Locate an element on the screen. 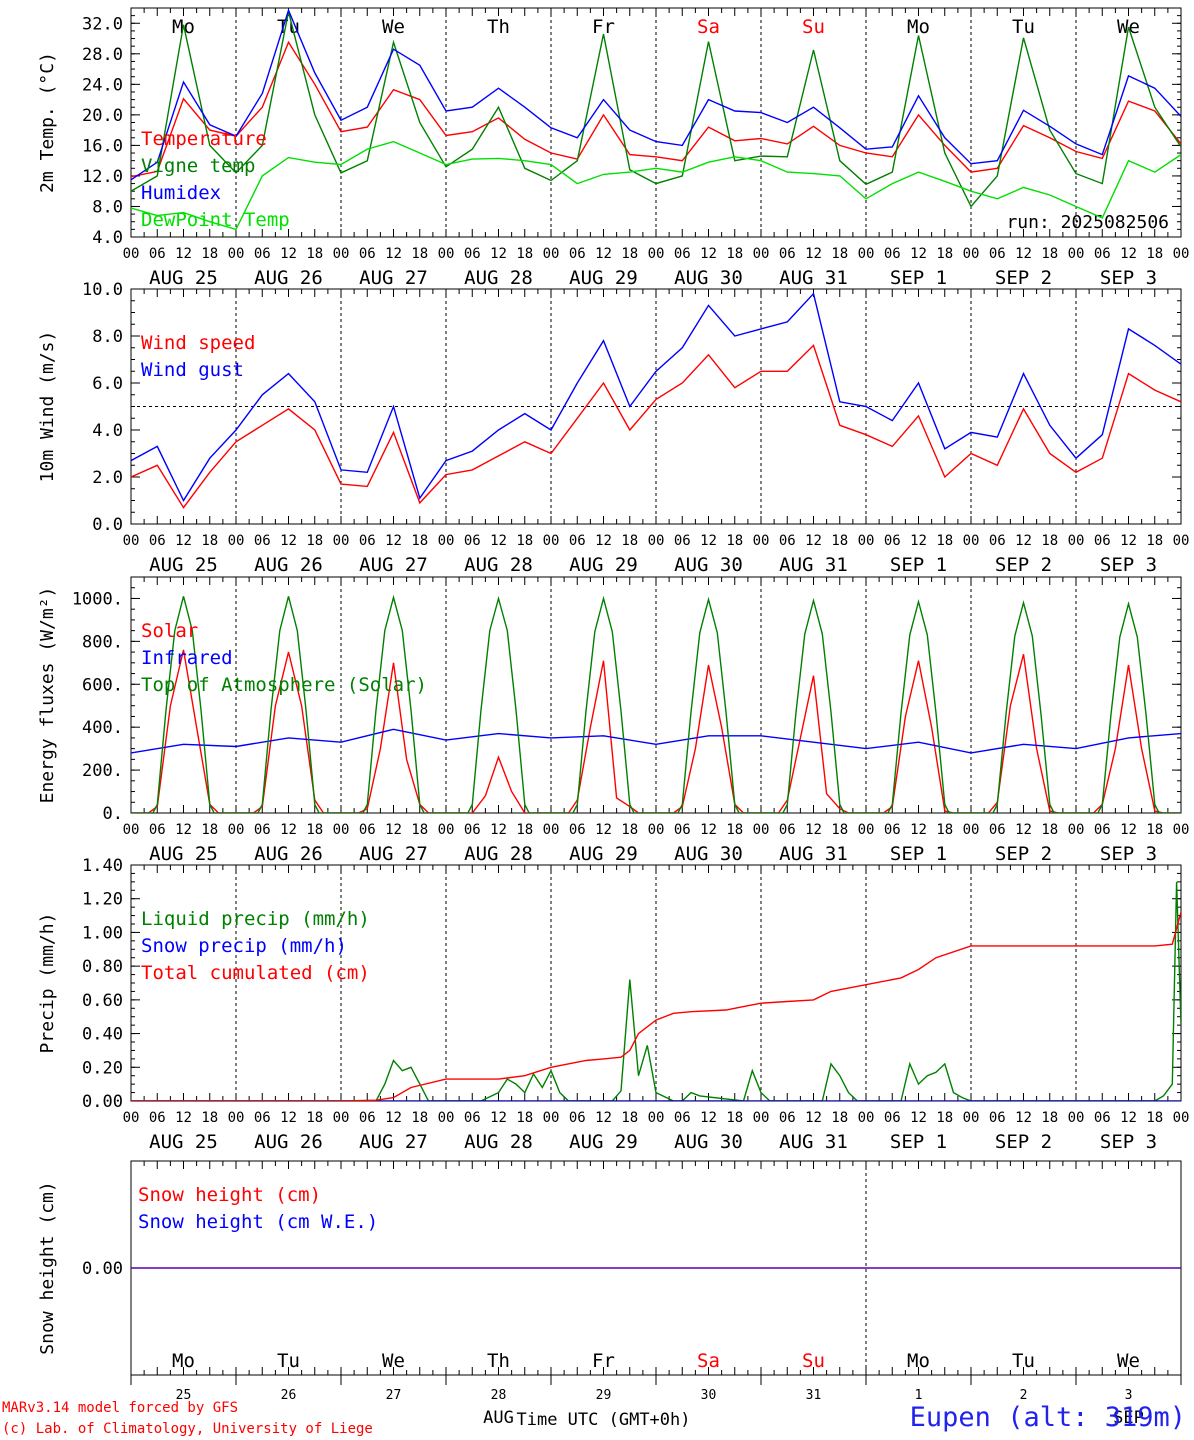 Image resolution: width=1194 pixels, height=1440 pixels. legend-entry: Wind speed is located at coordinates (198, 343).